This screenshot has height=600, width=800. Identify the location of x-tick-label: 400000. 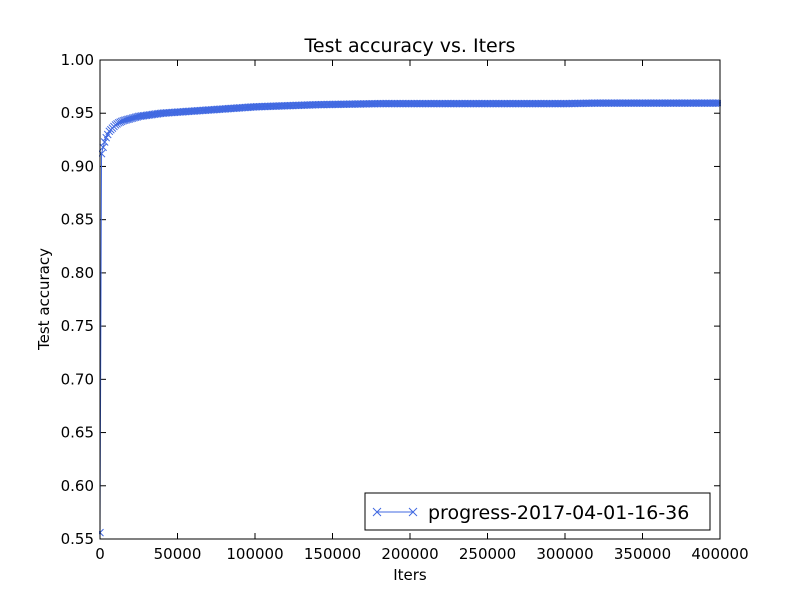
(719, 554).